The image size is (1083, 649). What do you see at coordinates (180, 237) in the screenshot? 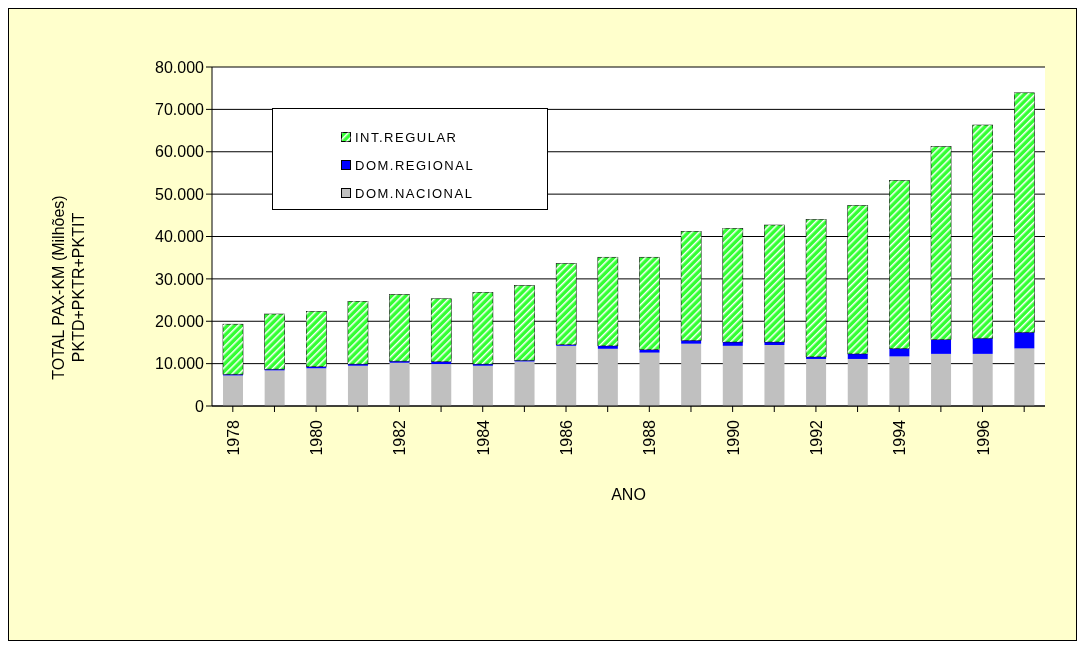
I see `y-tick-label: 40.000` at bounding box center [180, 237].